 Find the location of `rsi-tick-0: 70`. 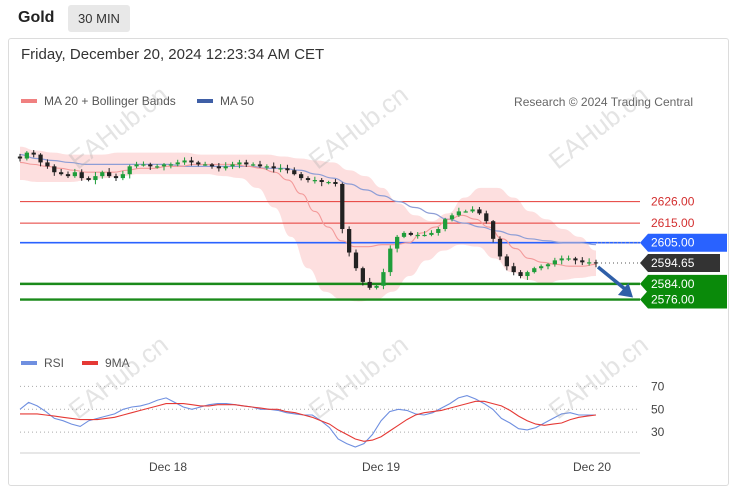

rsi-tick-0: 70 is located at coordinates (658, 386).